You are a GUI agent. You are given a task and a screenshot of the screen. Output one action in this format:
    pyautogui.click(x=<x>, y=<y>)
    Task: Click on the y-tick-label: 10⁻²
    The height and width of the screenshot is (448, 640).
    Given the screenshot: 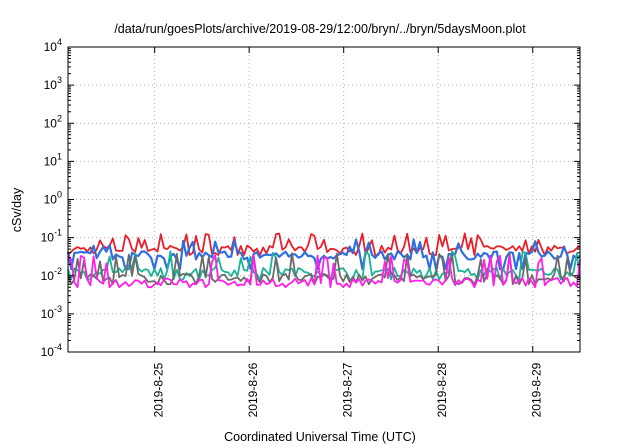 What is the action you would take?
    pyautogui.click(x=51, y=274)
    